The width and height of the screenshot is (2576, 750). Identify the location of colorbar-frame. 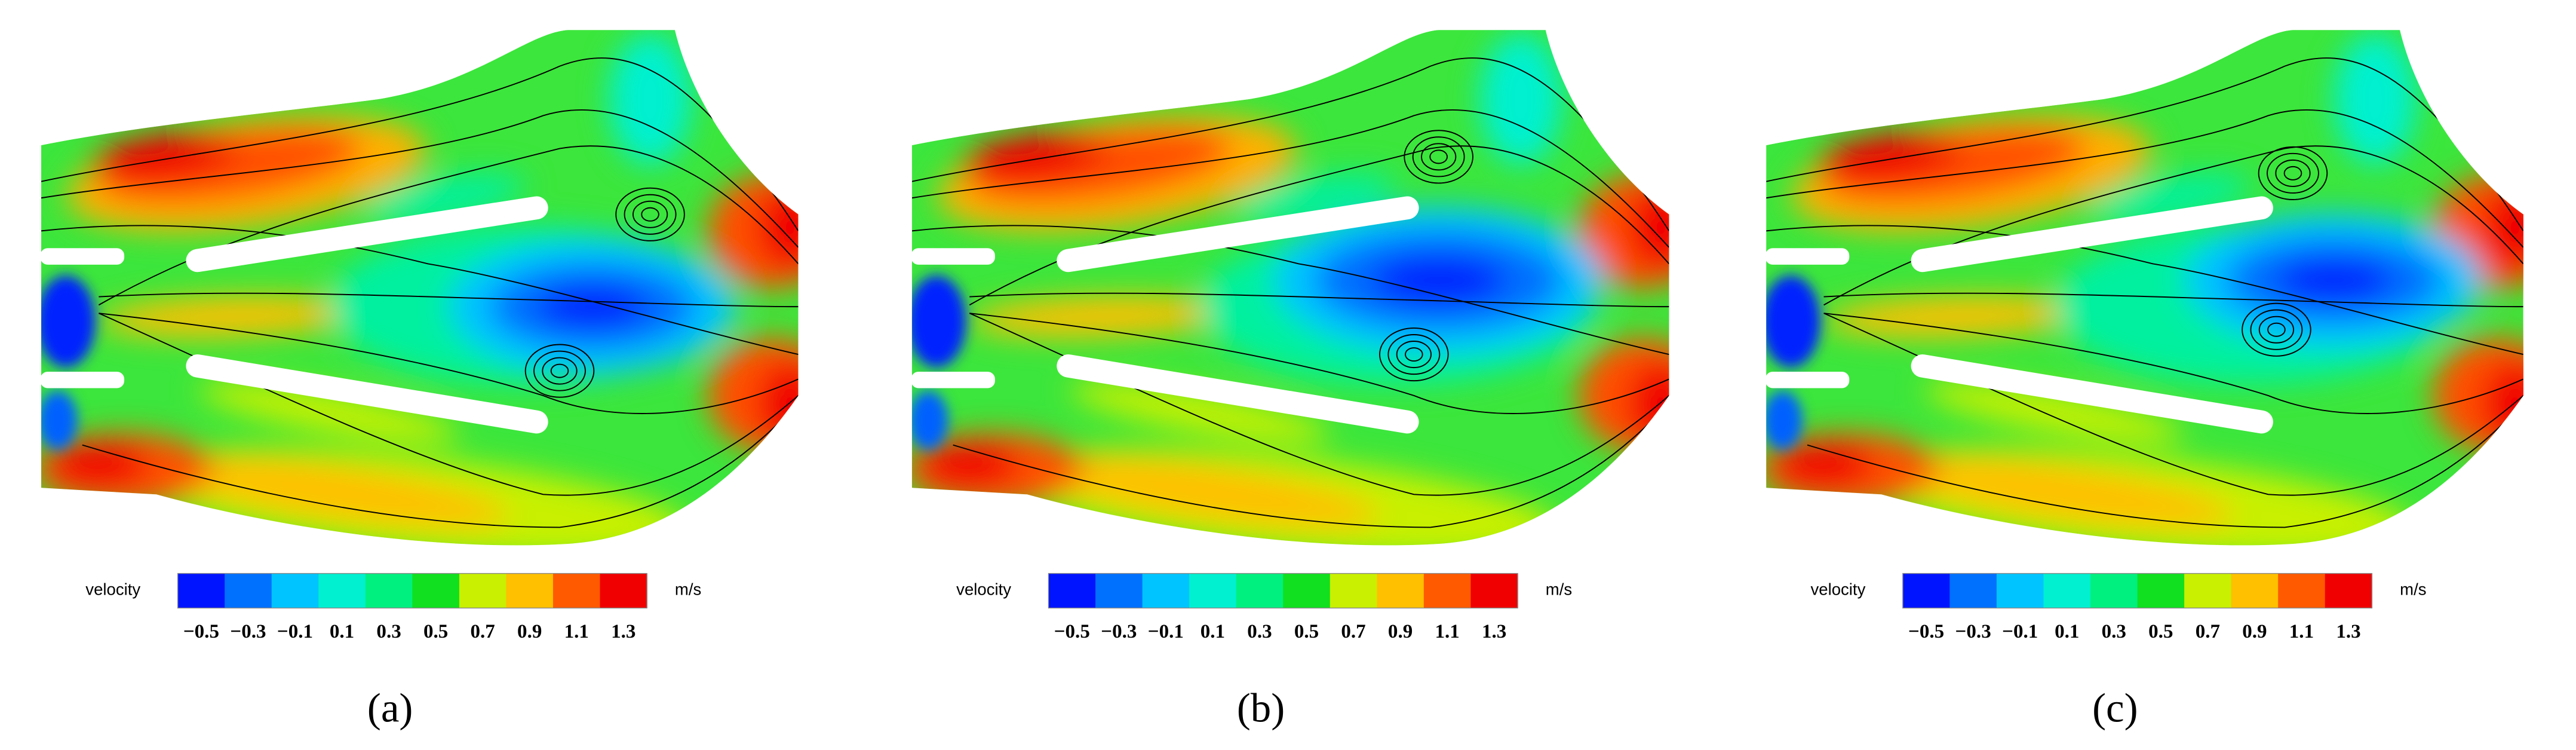
(2137, 591).